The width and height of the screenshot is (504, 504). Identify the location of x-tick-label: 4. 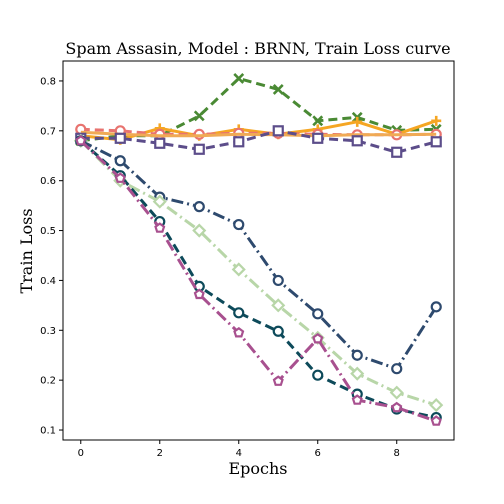
(239, 453).